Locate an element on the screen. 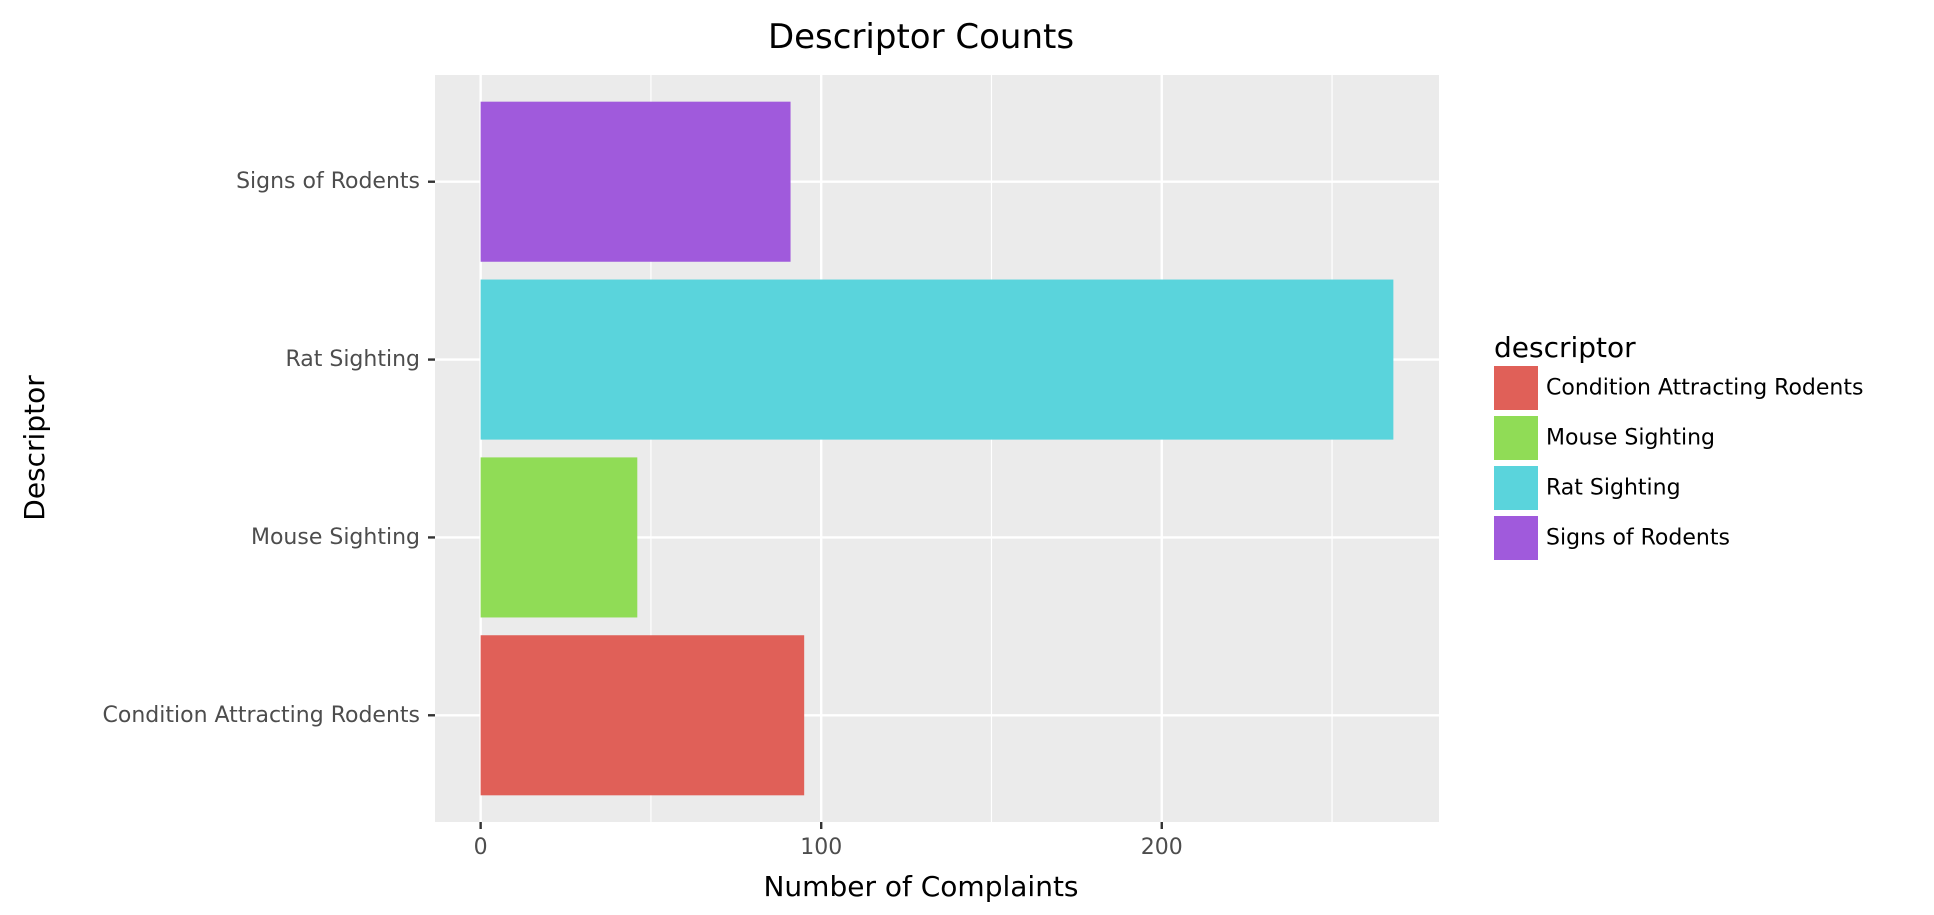 Image resolution: width=1934 pixels, height=915 pixels. legend-label: Signs of Rodents is located at coordinates (1638, 538).